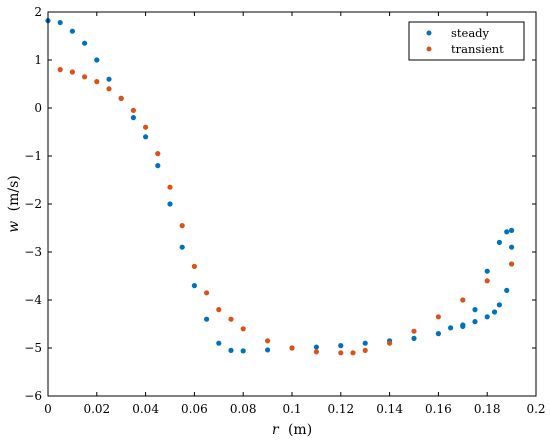 This screenshot has width=550, height=445. I want to click on x-tick-label: 0.06, so click(194, 409).